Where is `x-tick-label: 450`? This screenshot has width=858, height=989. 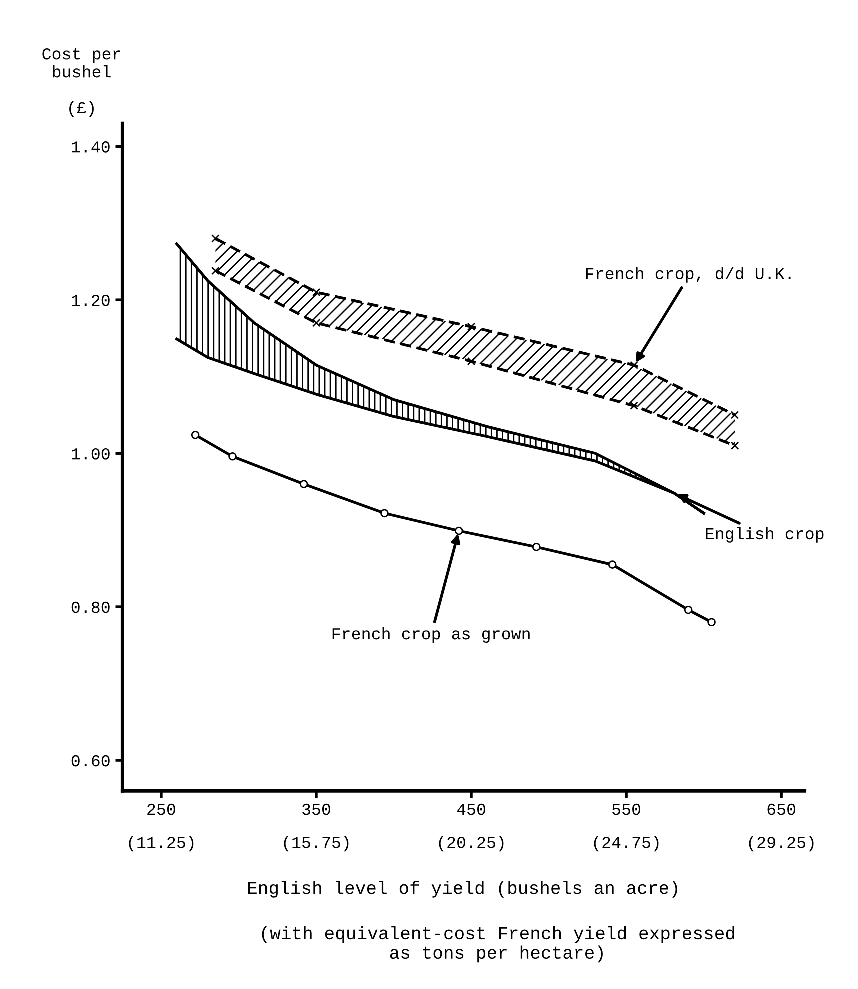
x-tick-label: 450 is located at coordinates (471, 810).